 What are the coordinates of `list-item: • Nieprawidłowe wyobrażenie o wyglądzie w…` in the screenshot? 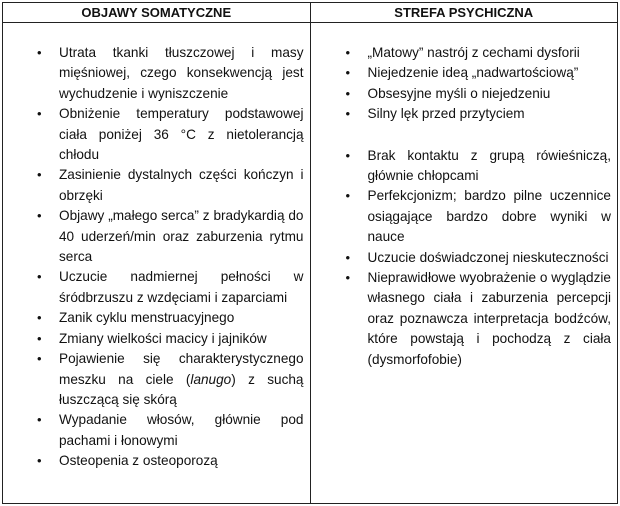 It's located at (478, 318).